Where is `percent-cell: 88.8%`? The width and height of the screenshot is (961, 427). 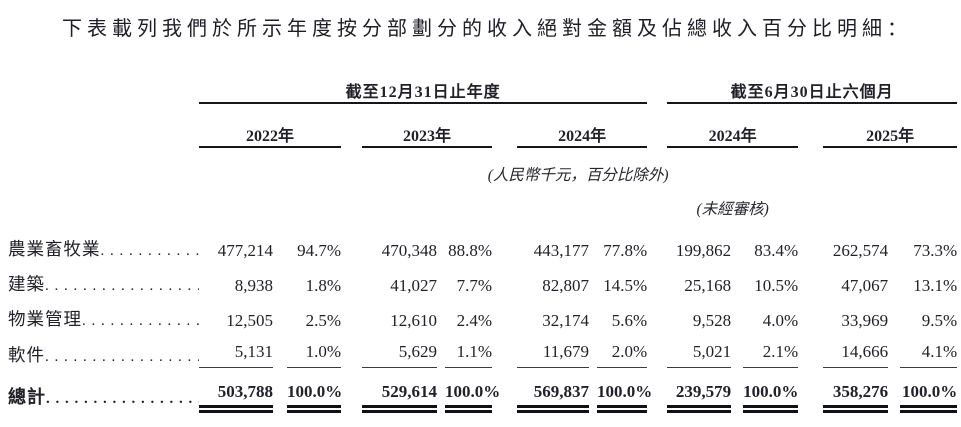 percent-cell: 88.8% is located at coordinates (470, 250).